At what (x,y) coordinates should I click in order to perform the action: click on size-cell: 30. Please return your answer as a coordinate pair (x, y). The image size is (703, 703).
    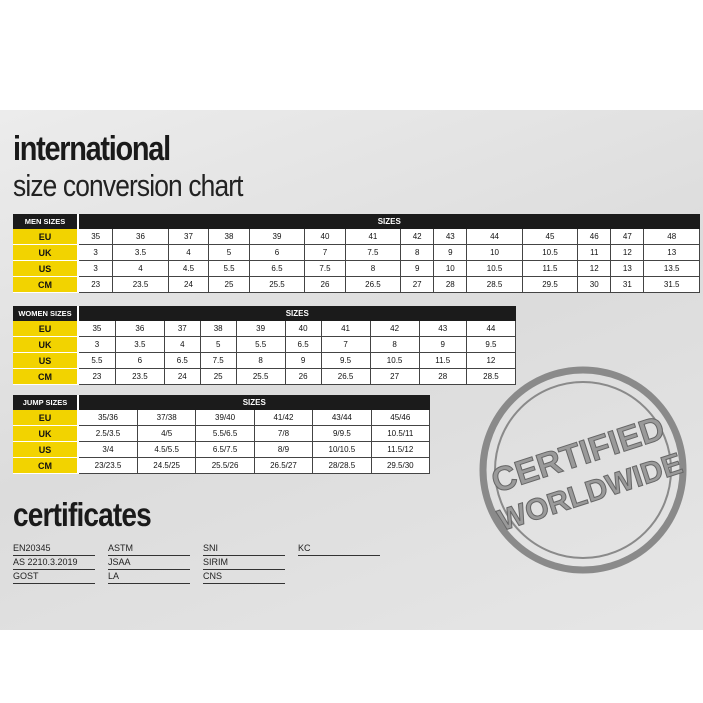
    Looking at the image, I should click on (594, 284).